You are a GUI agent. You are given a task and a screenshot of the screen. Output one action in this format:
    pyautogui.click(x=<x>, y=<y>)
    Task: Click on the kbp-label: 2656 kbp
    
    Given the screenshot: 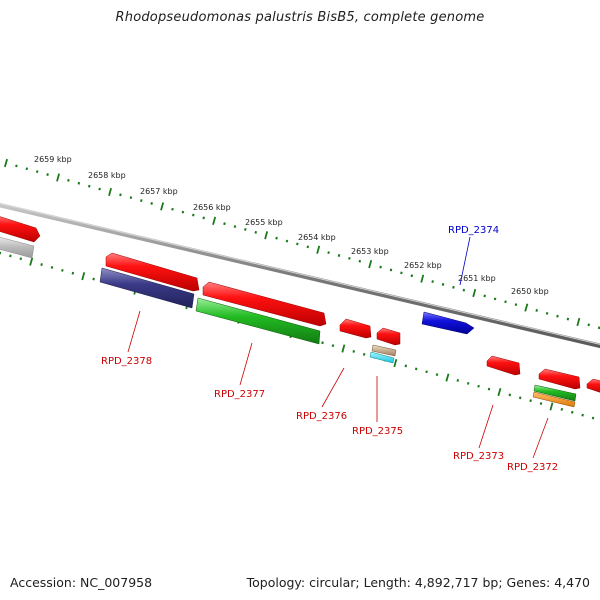 What is the action you would take?
    pyautogui.click(x=212, y=207)
    